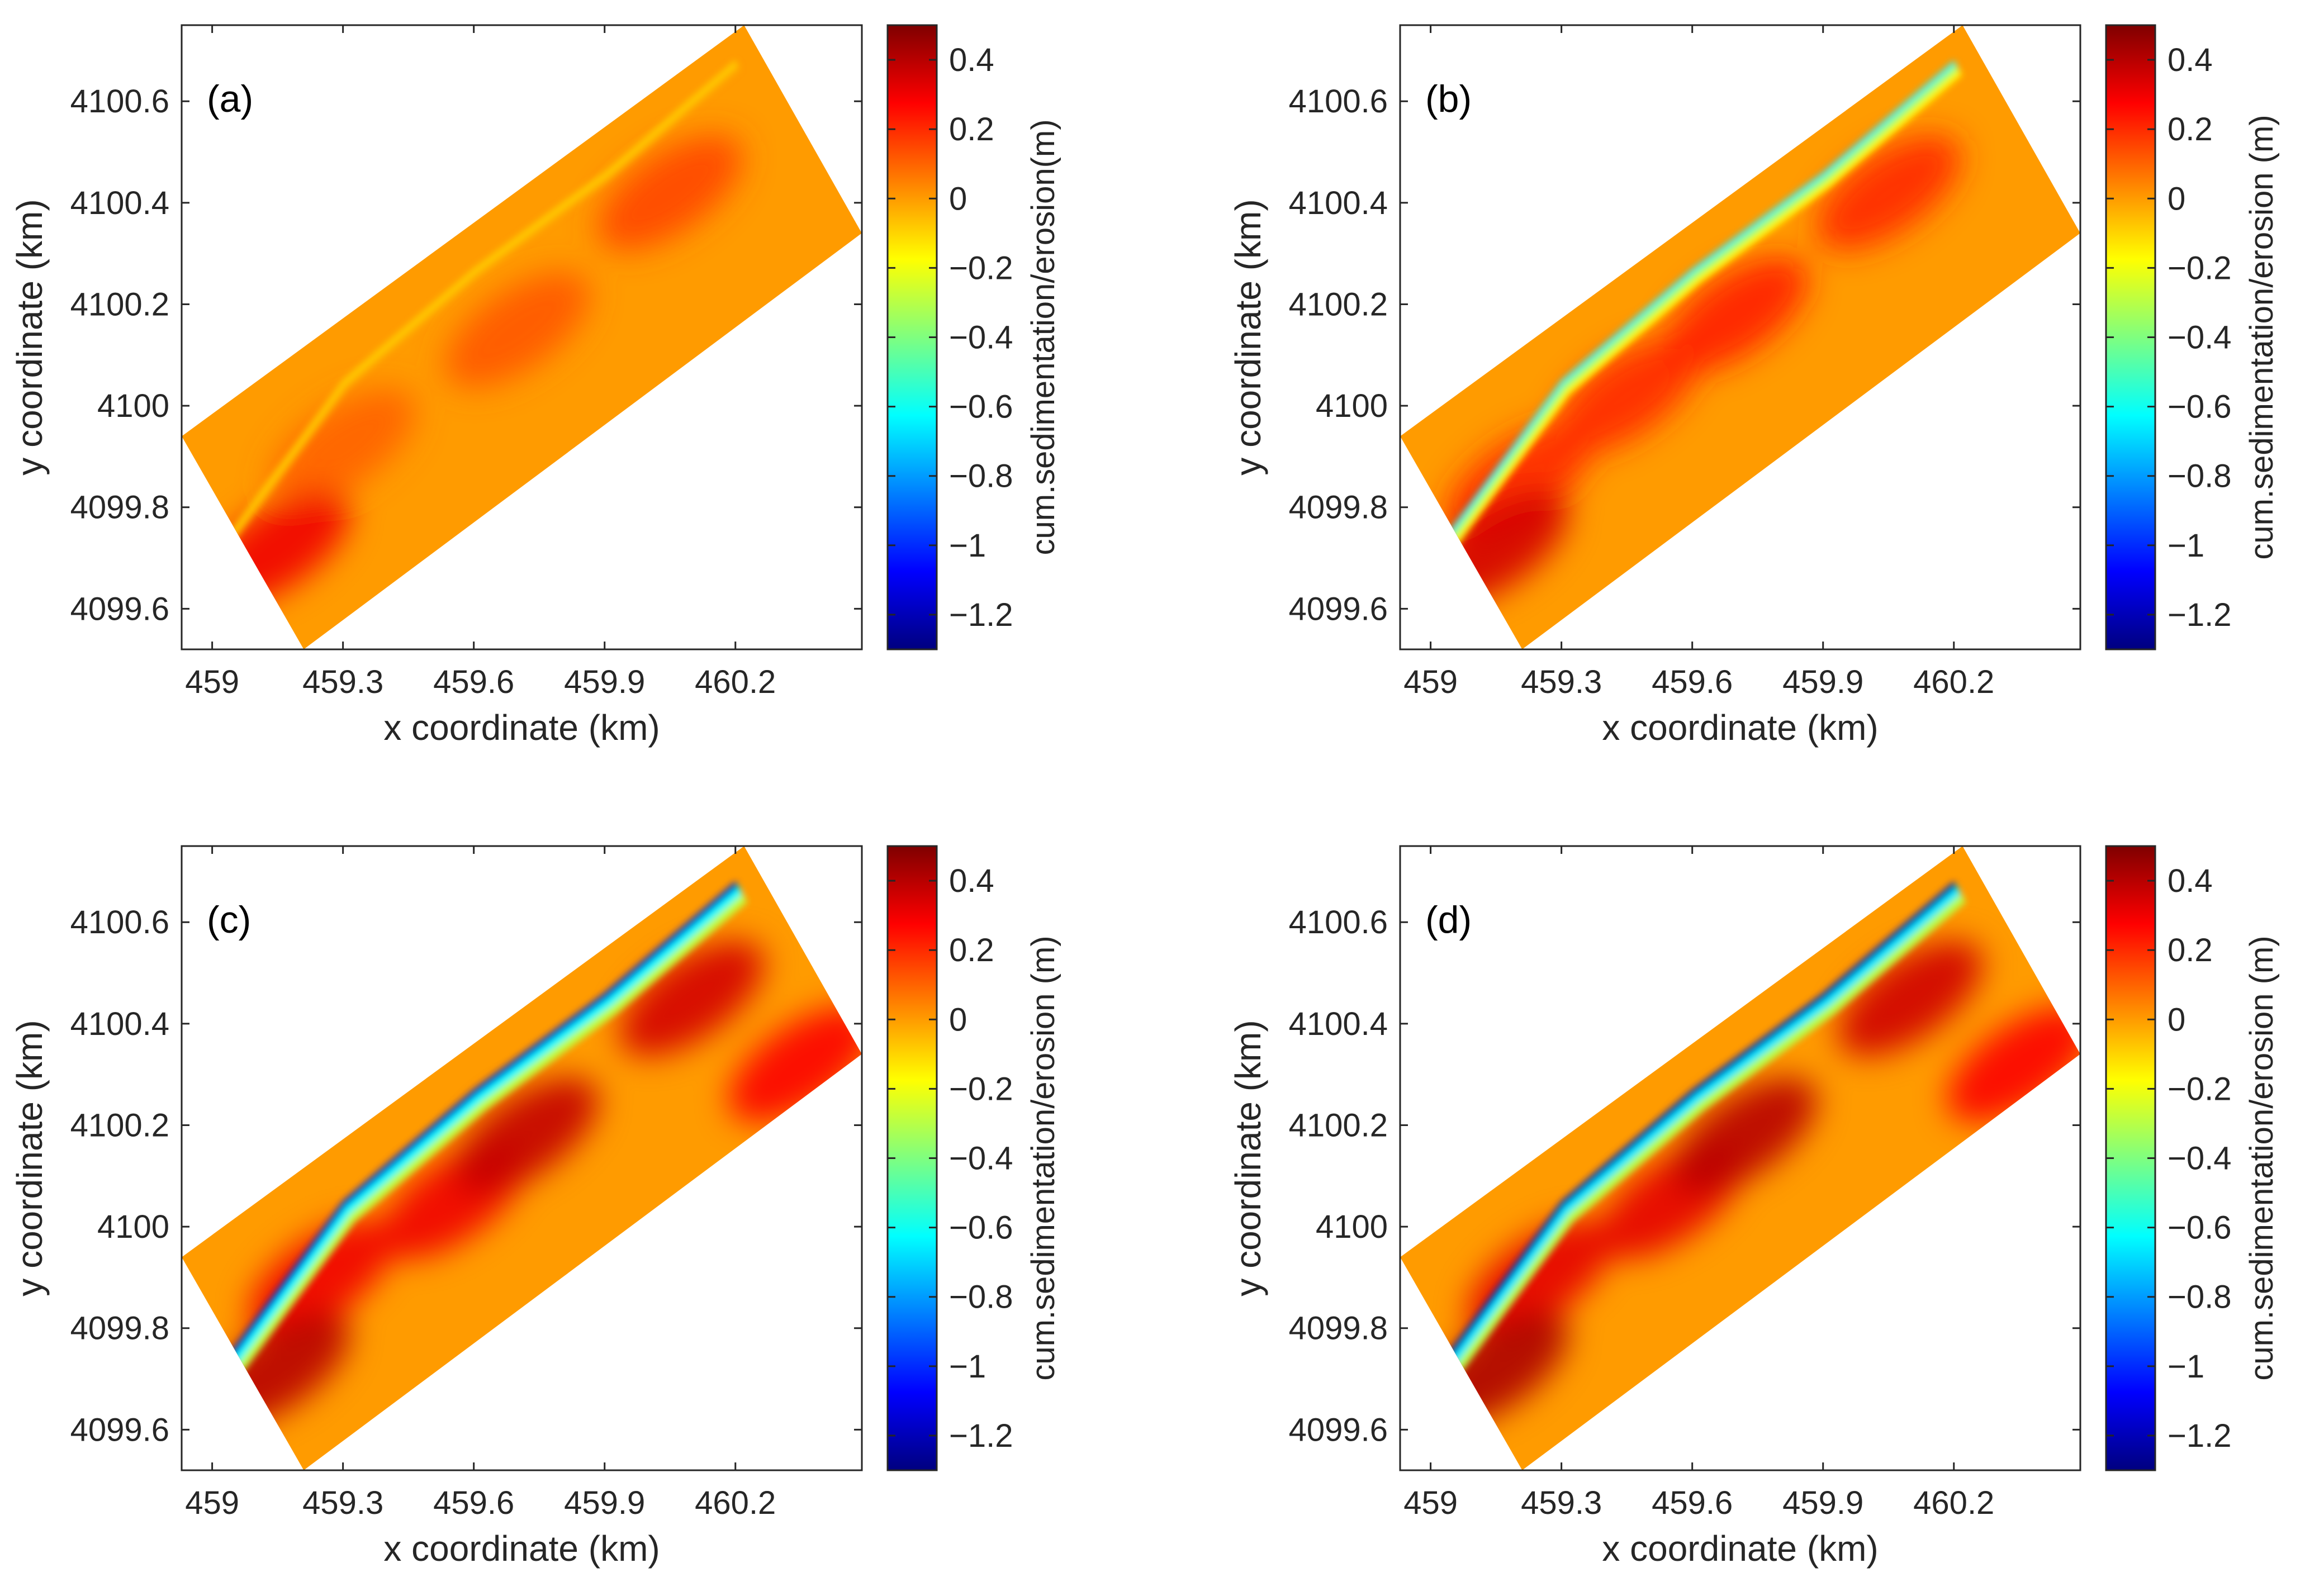  What do you see at coordinates (230, 99) in the screenshot?
I see `panel-label: (a)` at bounding box center [230, 99].